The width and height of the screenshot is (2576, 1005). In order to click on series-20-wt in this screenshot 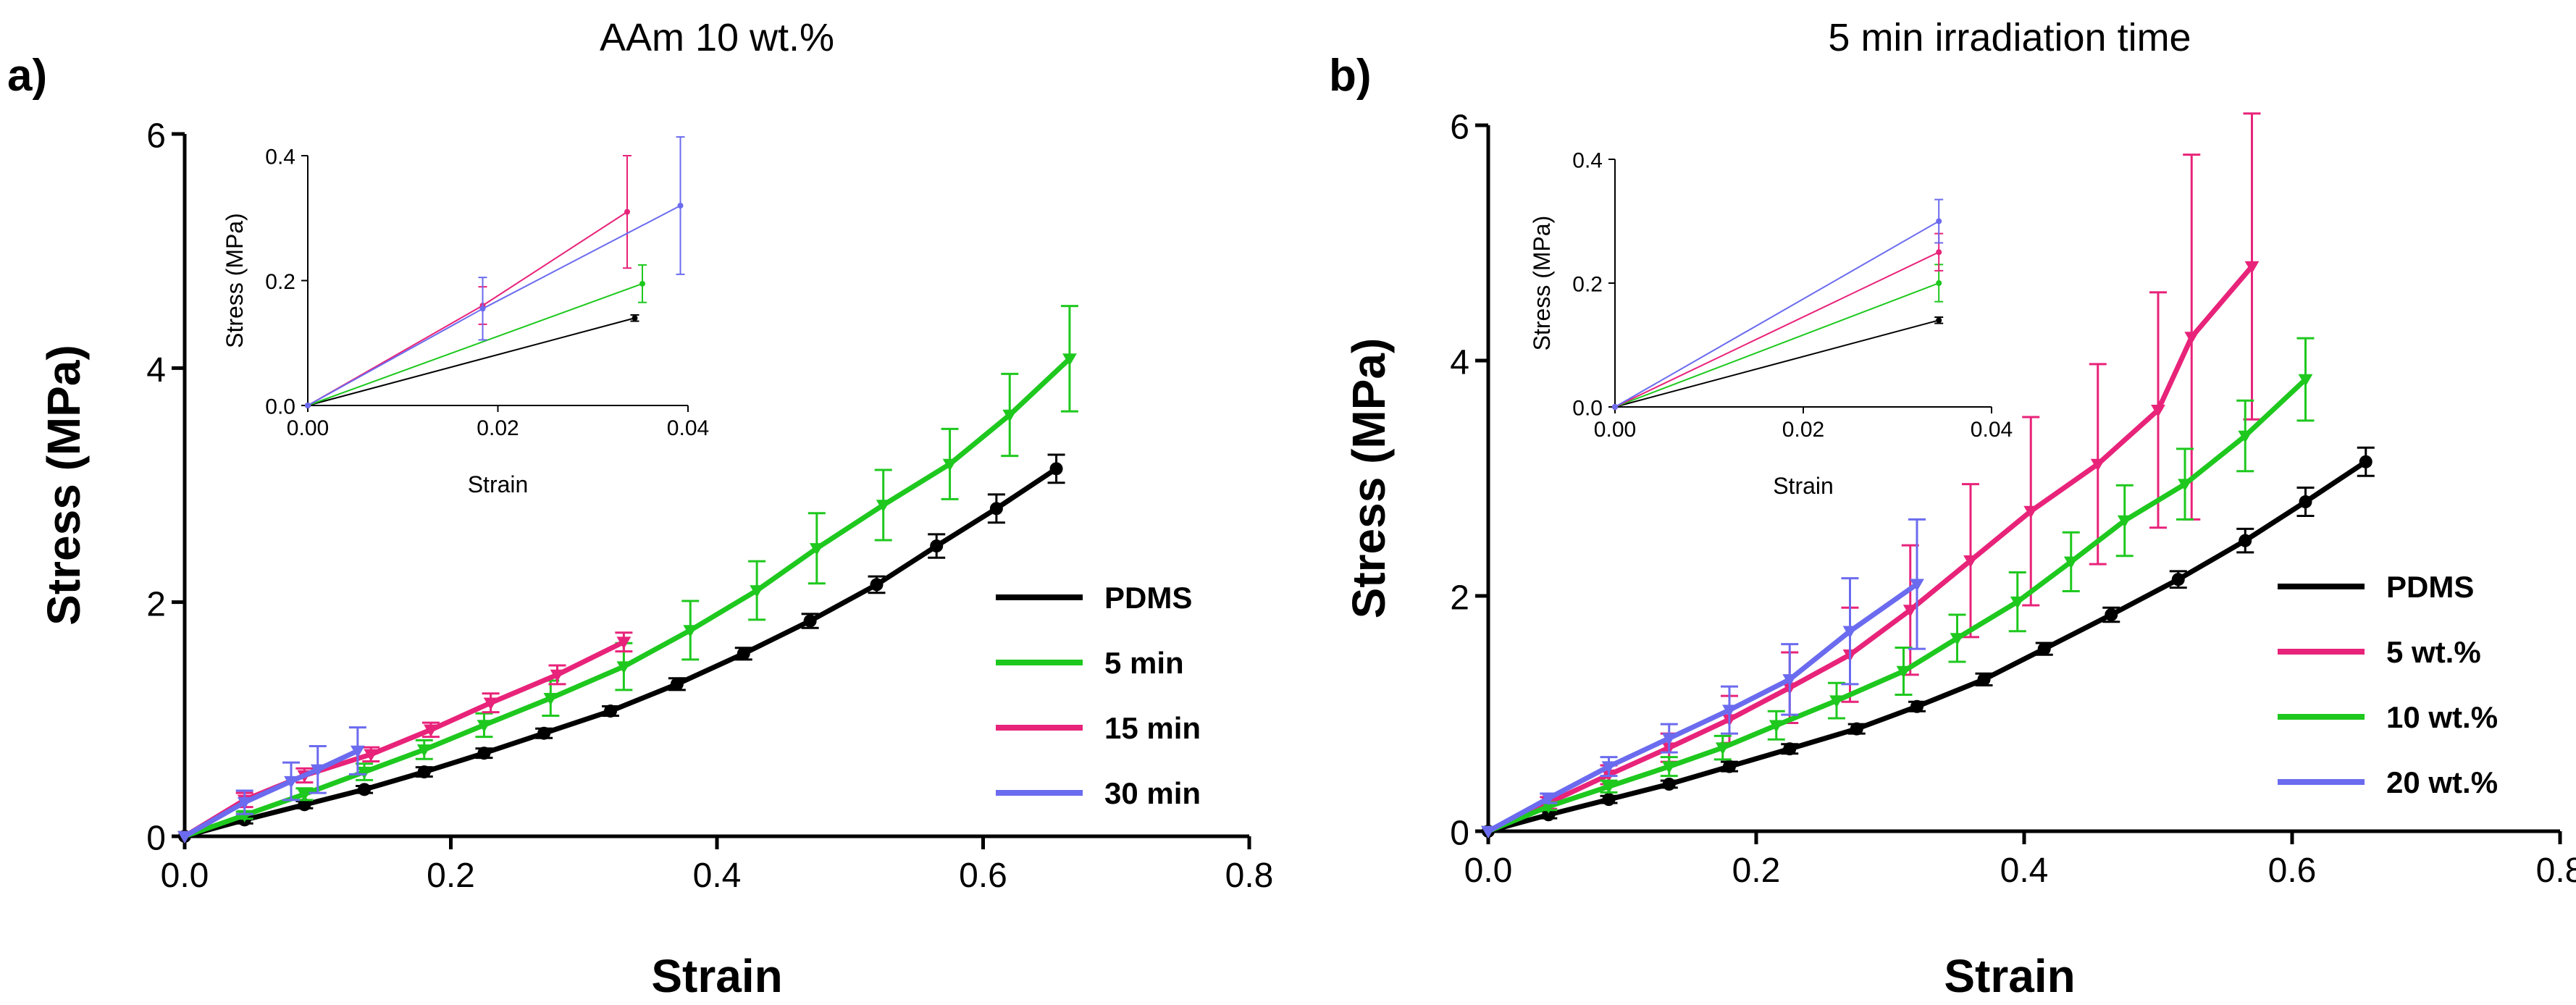, I will do `click(1703, 678)`.